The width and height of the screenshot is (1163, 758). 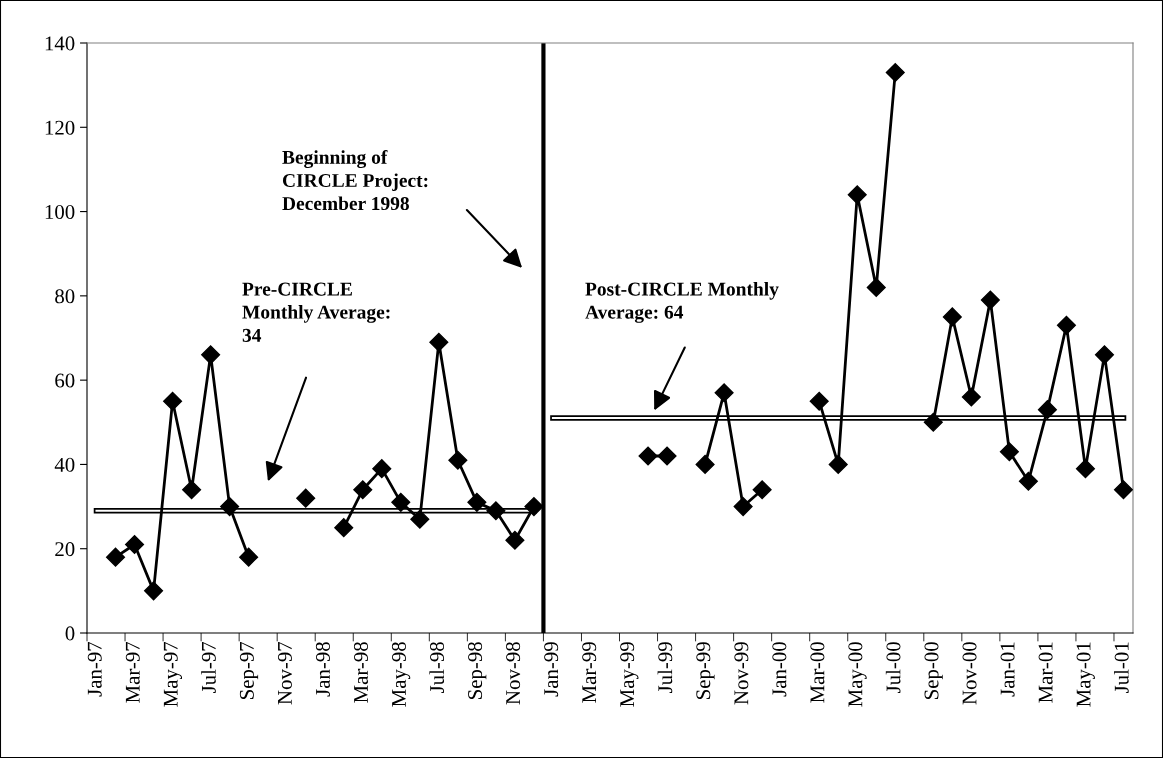 What do you see at coordinates (60, 127) in the screenshot?
I see `y-tick-label: 120` at bounding box center [60, 127].